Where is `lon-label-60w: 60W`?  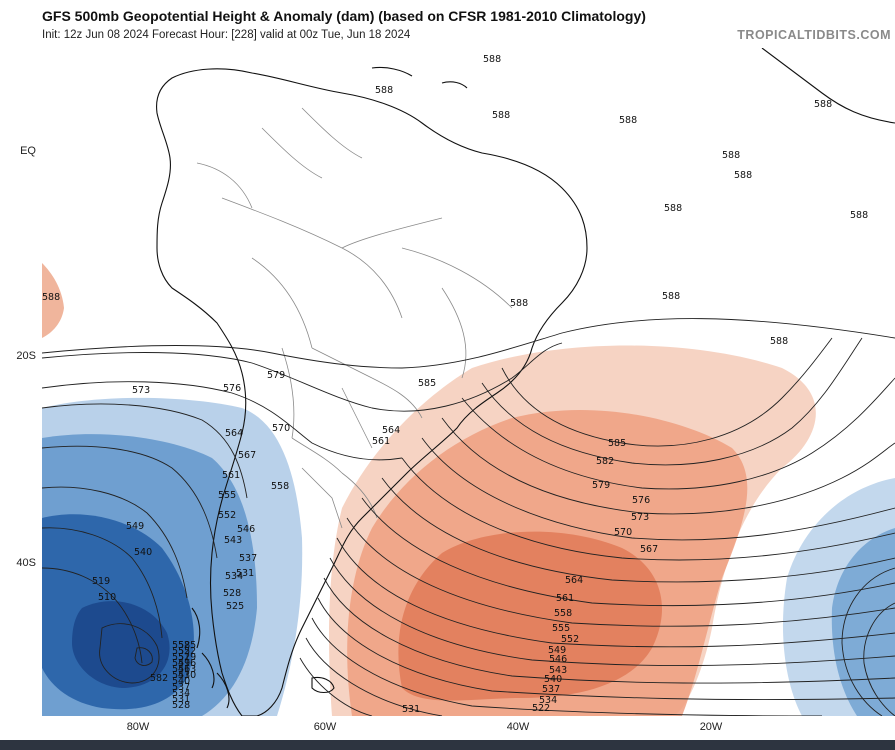 lon-label-60w: 60W is located at coordinates (325, 727).